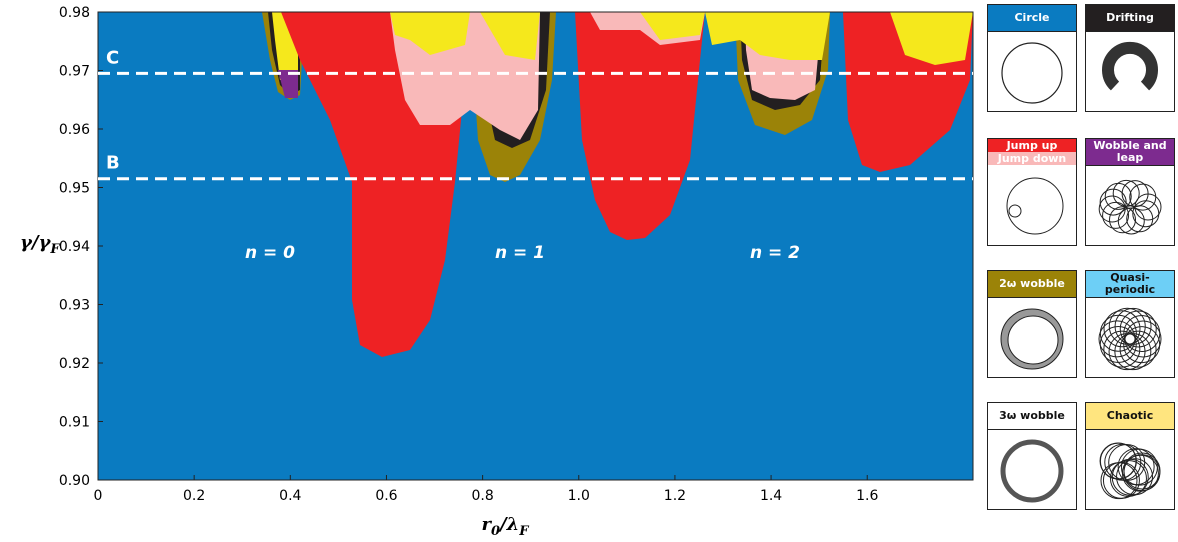 The height and width of the screenshot is (542, 1178). What do you see at coordinates (1130, 284) in the screenshot?
I see `legend-entry: Quasi-periodic` at bounding box center [1130, 284].